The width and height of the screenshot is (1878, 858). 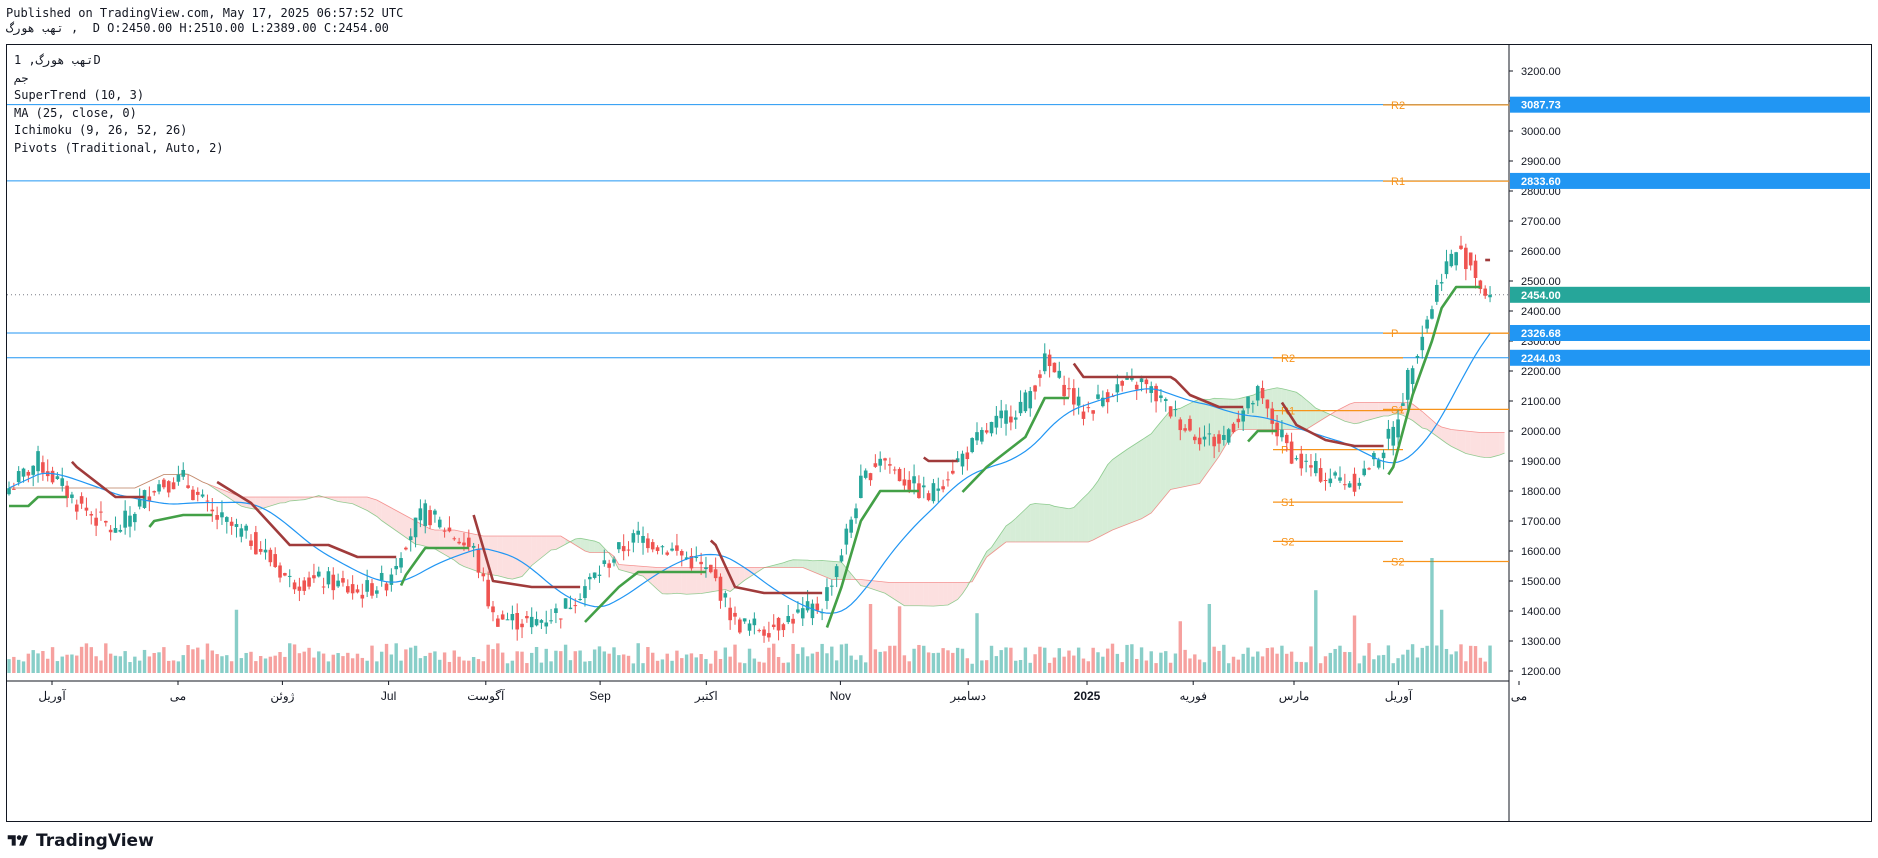 What do you see at coordinates (1690, 180) in the screenshot?
I see `price-label-box` at bounding box center [1690, 180].